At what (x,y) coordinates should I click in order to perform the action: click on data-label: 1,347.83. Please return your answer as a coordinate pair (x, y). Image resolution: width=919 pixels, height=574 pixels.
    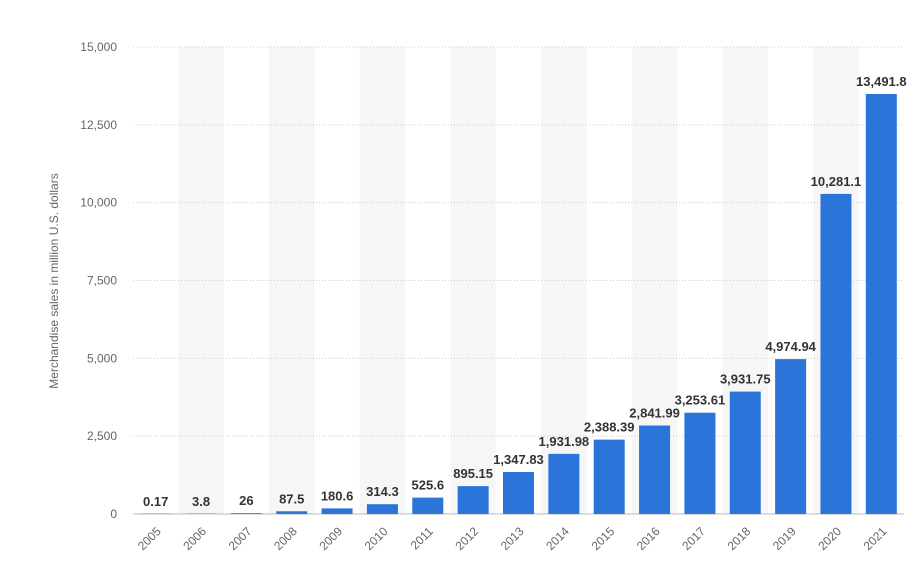
    Looking at the image, I should click on (518, 459).